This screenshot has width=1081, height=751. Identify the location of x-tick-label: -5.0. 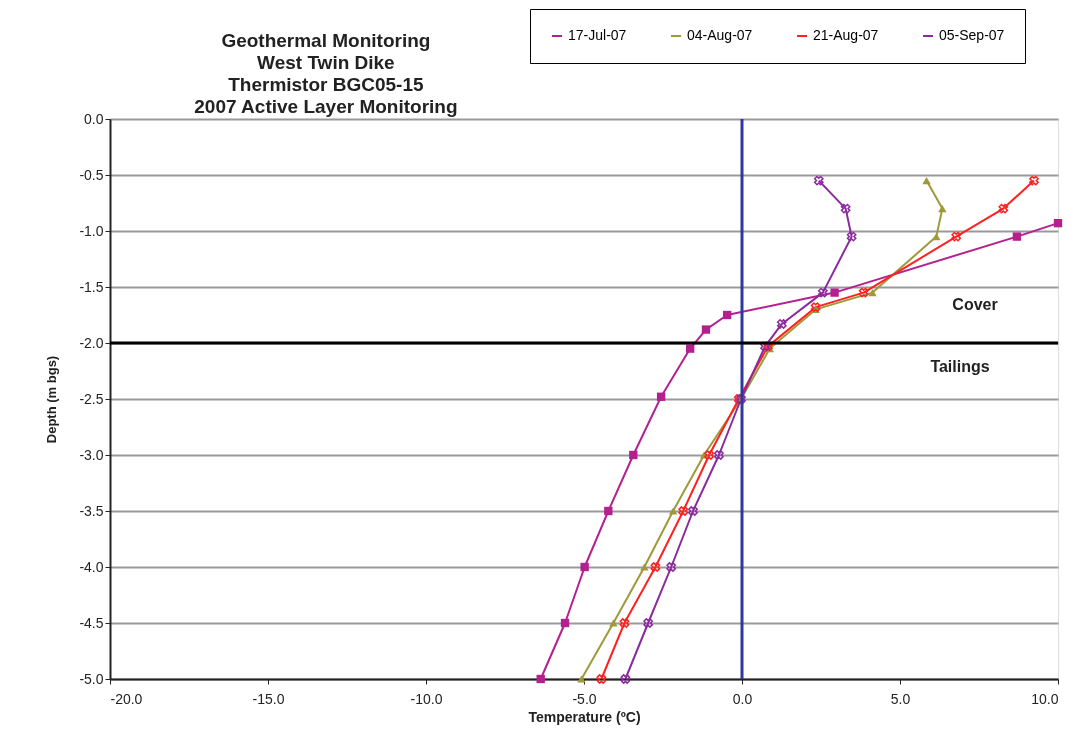
(584, 698).